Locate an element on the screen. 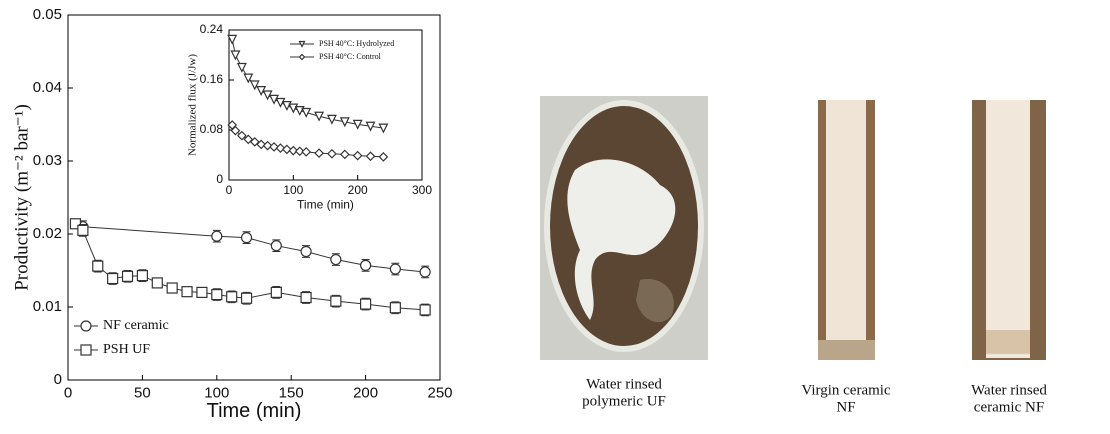 The image size is (1110, 434). fouled-end is located at coordinates (1008, 342).